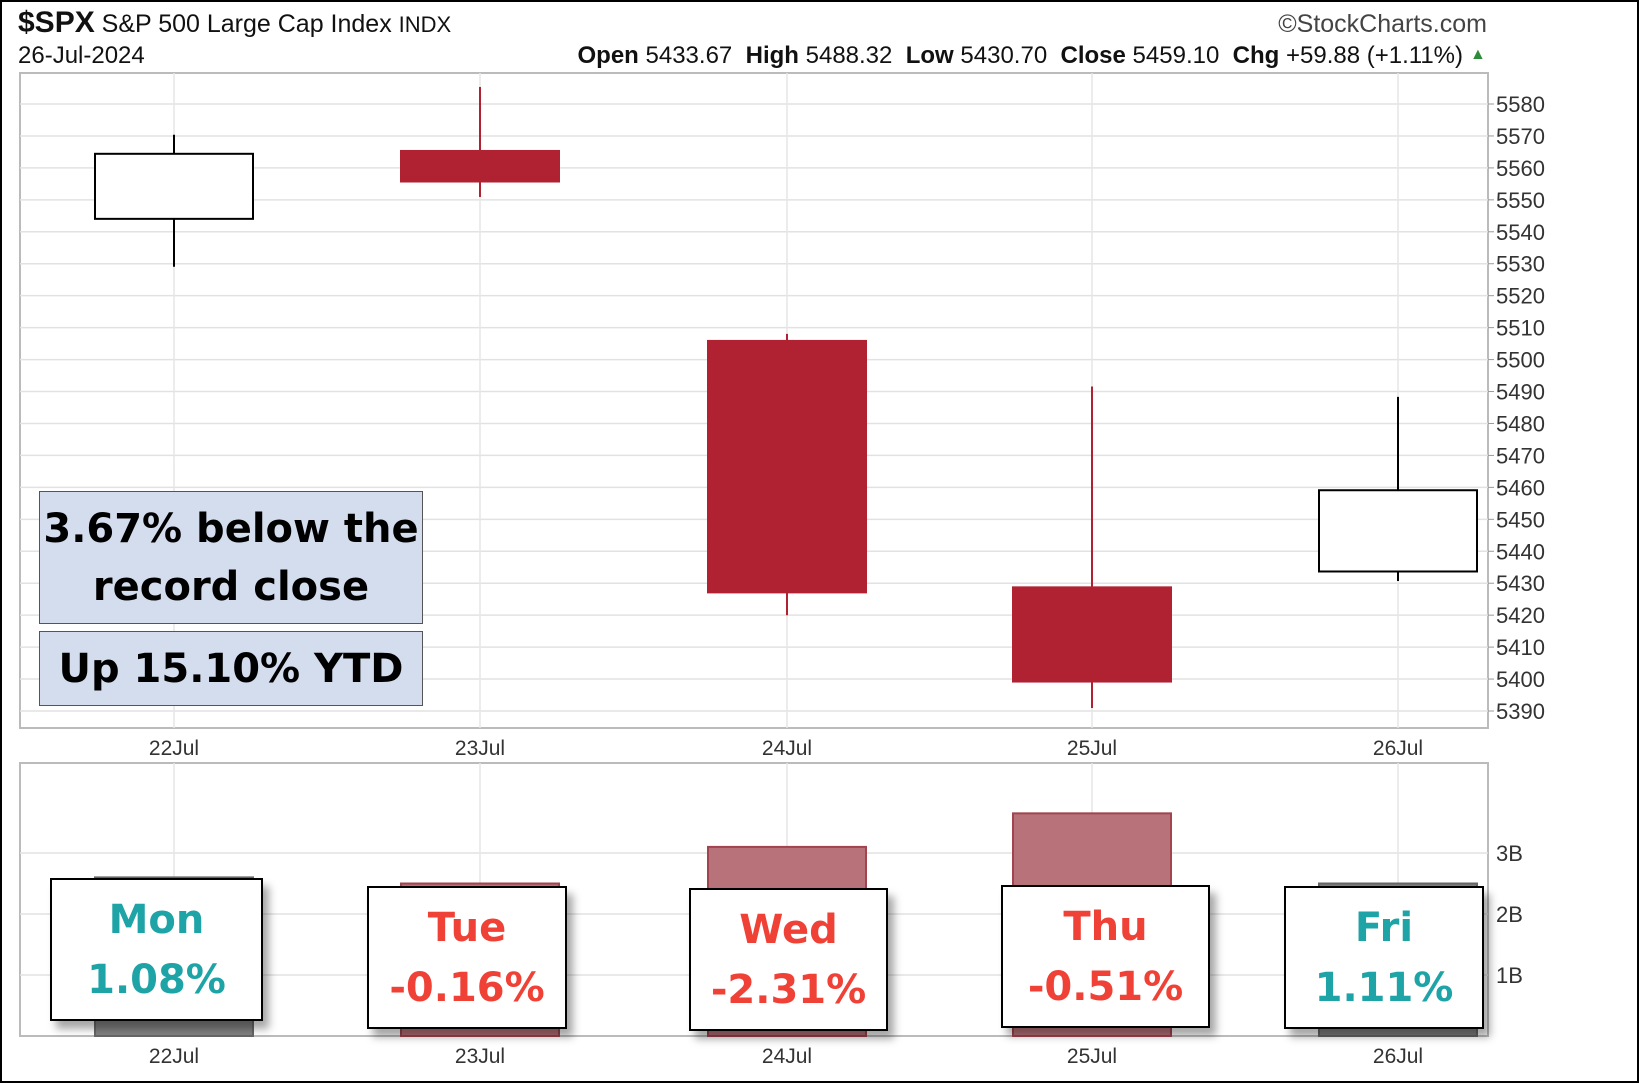 The image size is (1639, 1083). Describe the element at coordinates (772, 55) in the screenshot. I see `high-label: High` at that location.